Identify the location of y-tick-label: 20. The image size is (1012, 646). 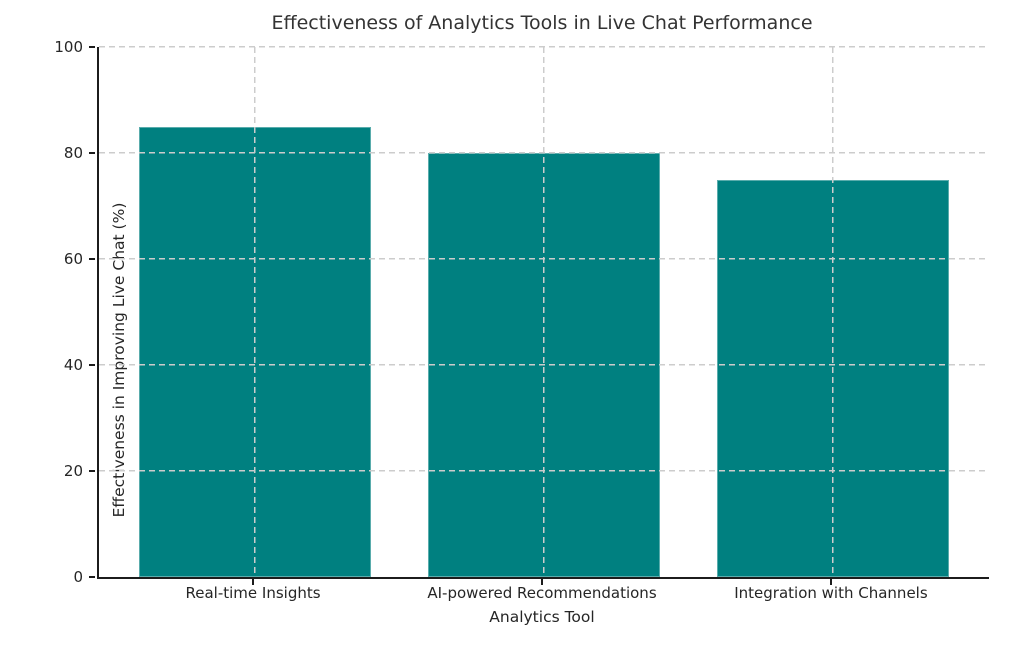
(73, 471).